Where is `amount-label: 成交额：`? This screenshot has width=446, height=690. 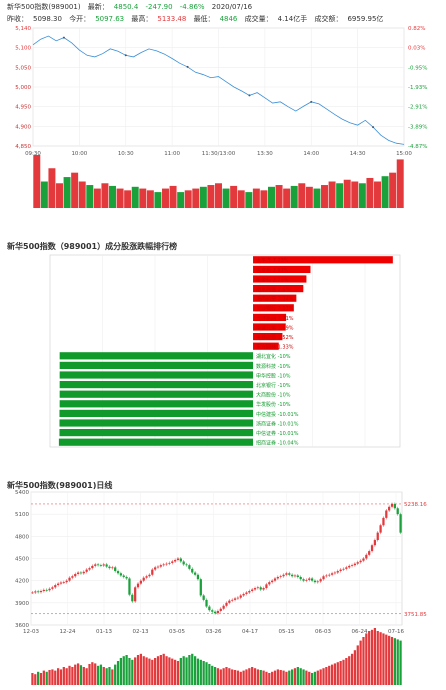
amount-label: 成交额： is located at coordinates (328, 19).